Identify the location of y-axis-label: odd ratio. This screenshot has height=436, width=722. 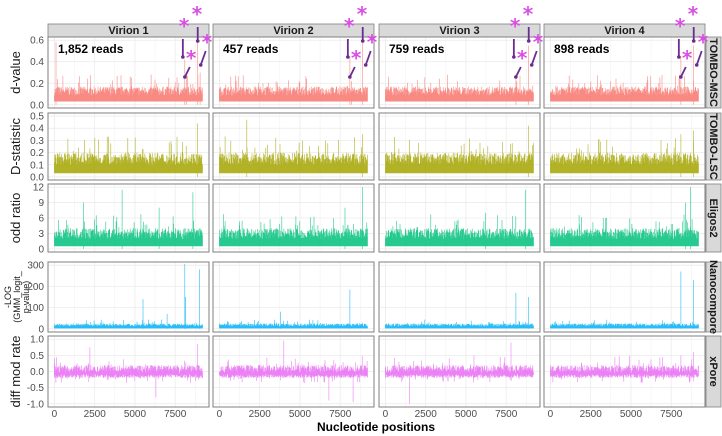
(15, 218).